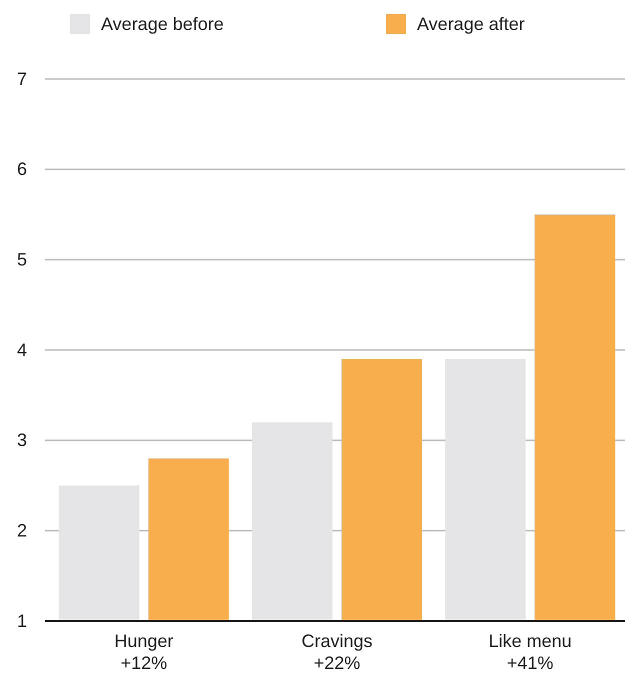  What do you see at coordinates (22, 259) in the screenshot?
I see `y-tick-label: 5` at bounding box center [22, 259].